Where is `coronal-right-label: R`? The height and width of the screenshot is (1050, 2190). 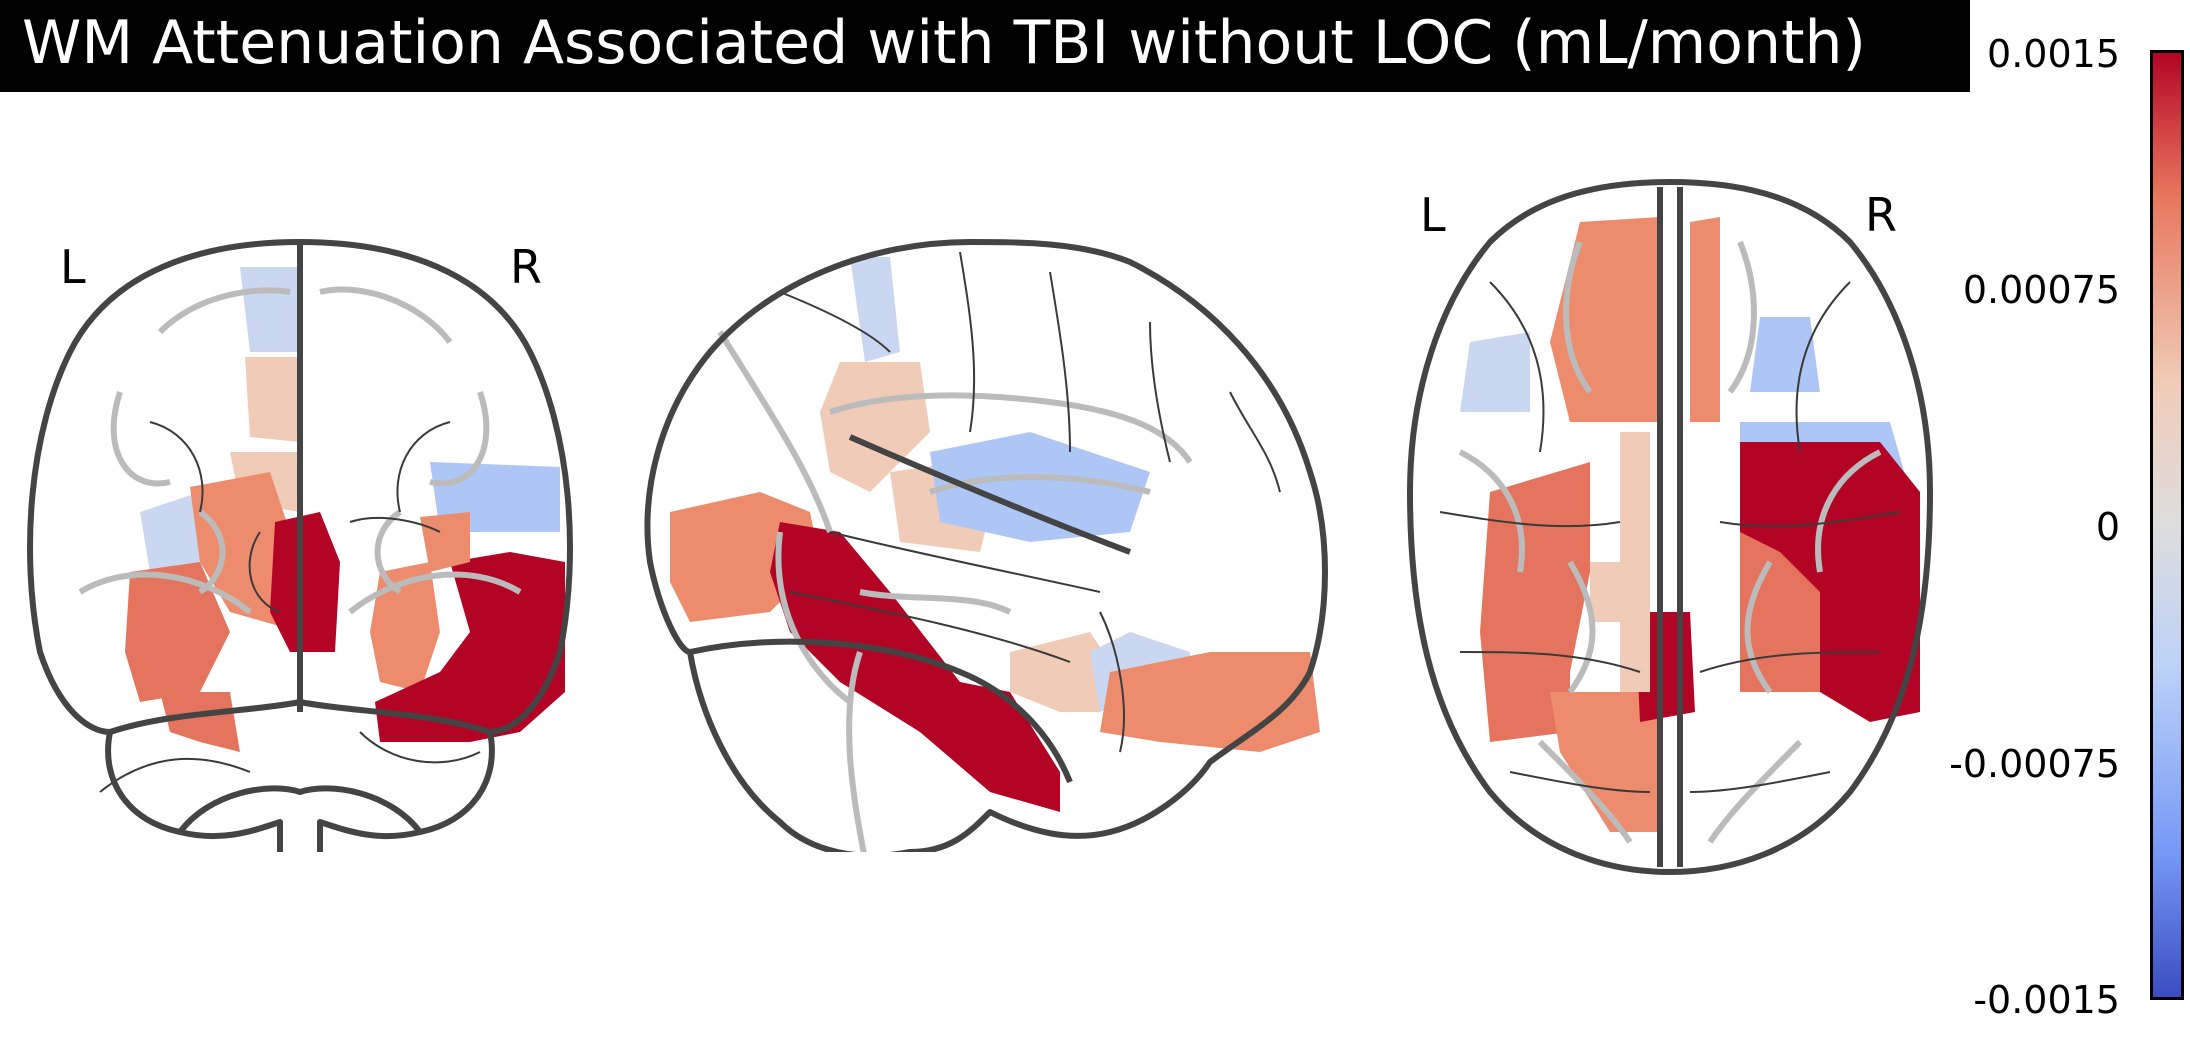 coronal-right-label: R is located at coordinates (526, 267).